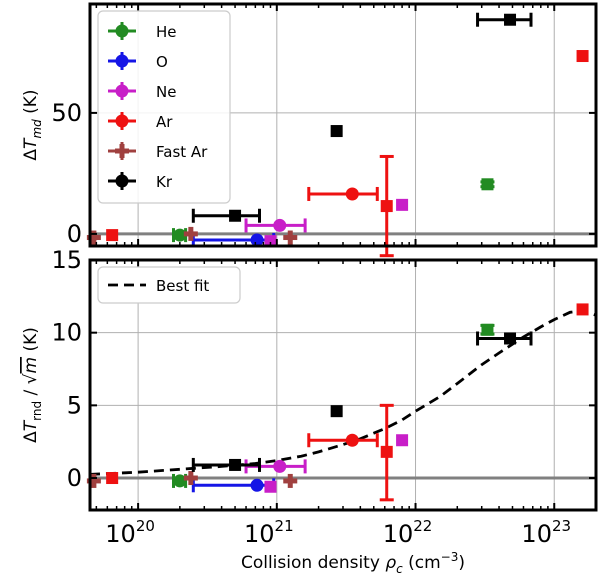 The height and width of the screenshot is (577, 601). I want to click on bottom-legend: Best fit, so click(169, 285).